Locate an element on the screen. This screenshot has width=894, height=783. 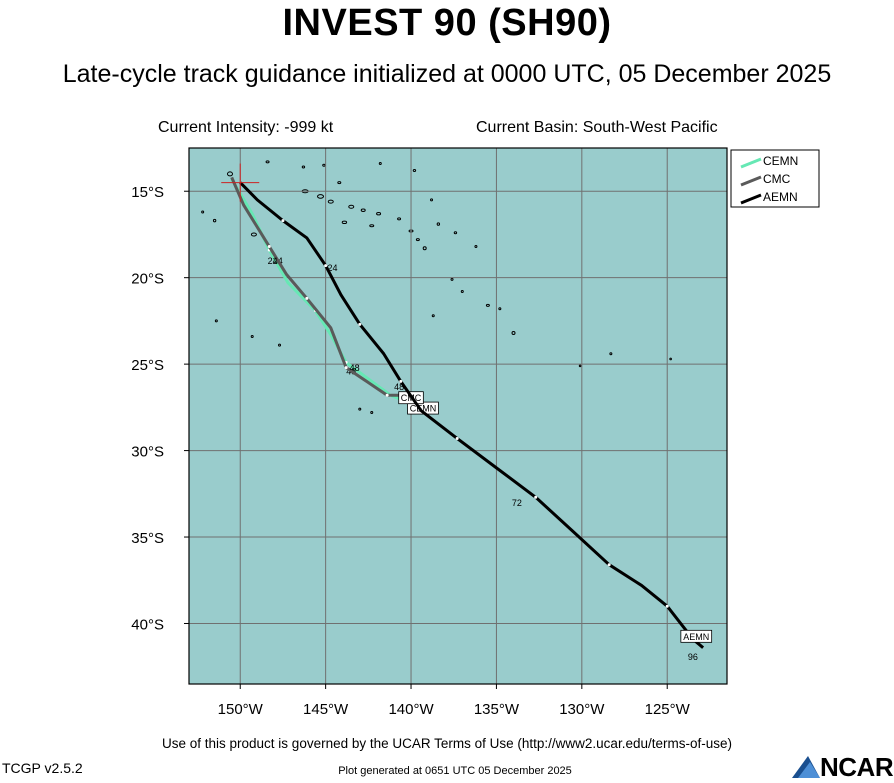
ncar-logo-icon is located at coordinates (806, 767).